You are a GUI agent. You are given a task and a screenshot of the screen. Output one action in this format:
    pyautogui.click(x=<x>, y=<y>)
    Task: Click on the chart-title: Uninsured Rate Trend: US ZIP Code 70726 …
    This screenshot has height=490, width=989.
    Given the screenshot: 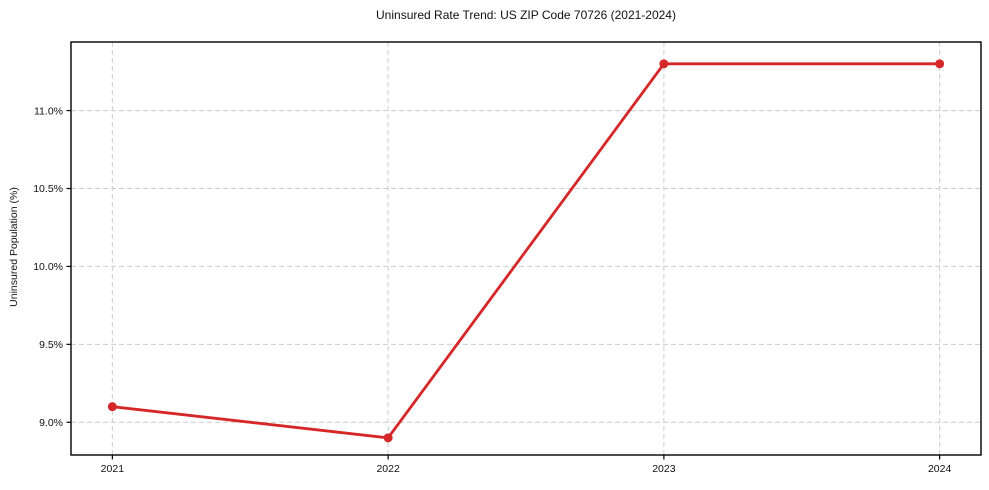 What is the action you would take?
    pyautogui.click(x=526, y=15)
    